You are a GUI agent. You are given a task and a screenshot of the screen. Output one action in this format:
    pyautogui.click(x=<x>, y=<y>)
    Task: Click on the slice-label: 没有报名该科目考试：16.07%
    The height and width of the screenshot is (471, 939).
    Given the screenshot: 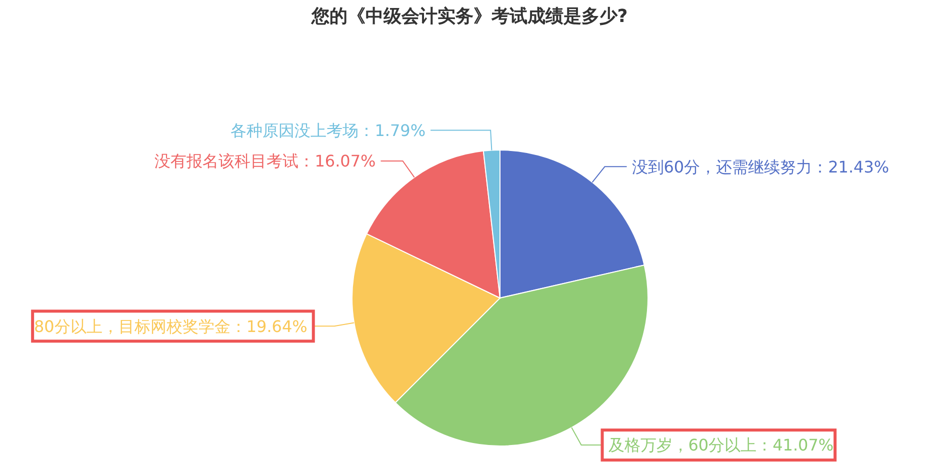 What is the action you would take?
    pyautogui.click(x=265, y=161)
    